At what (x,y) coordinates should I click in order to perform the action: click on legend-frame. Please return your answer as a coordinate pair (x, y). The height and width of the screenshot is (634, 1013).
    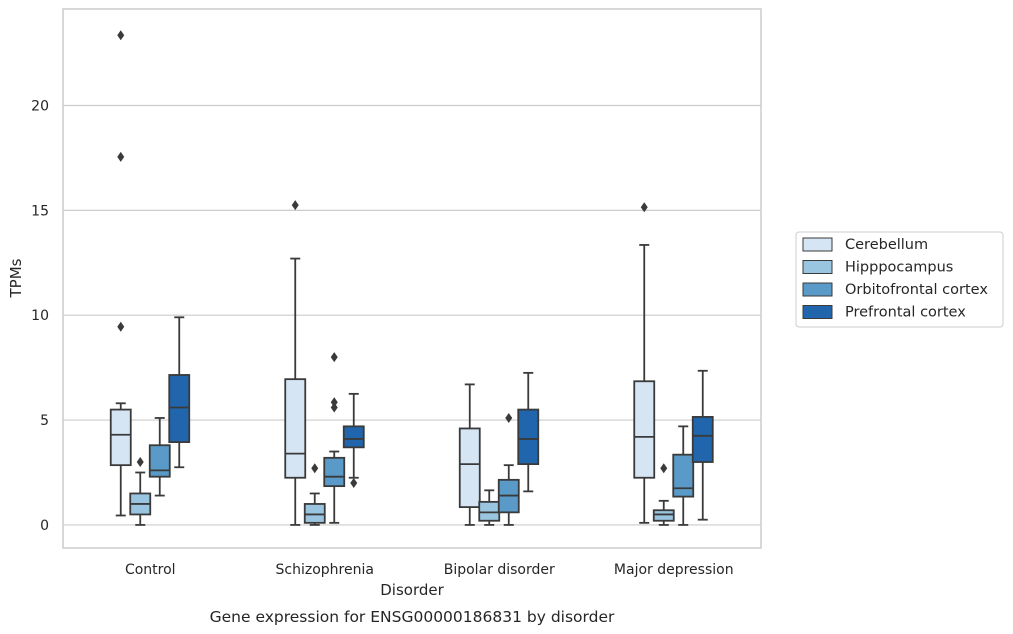
    Looking at the image, I should click on (899, 279).